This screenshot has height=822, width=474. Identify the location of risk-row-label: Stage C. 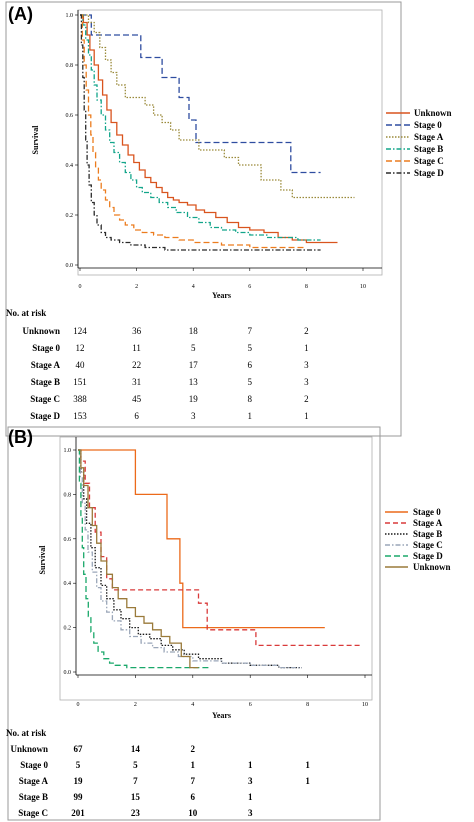
(45, 399).